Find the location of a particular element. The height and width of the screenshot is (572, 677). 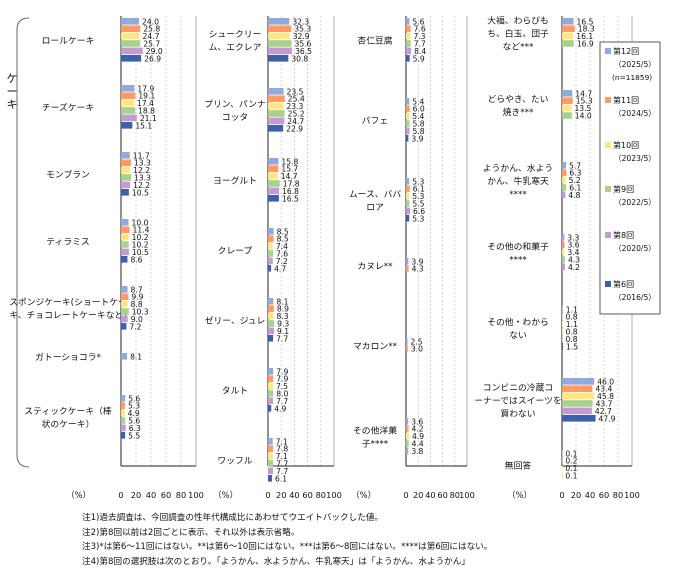

category-label: モンブラン is located at coordinates (68, 175).